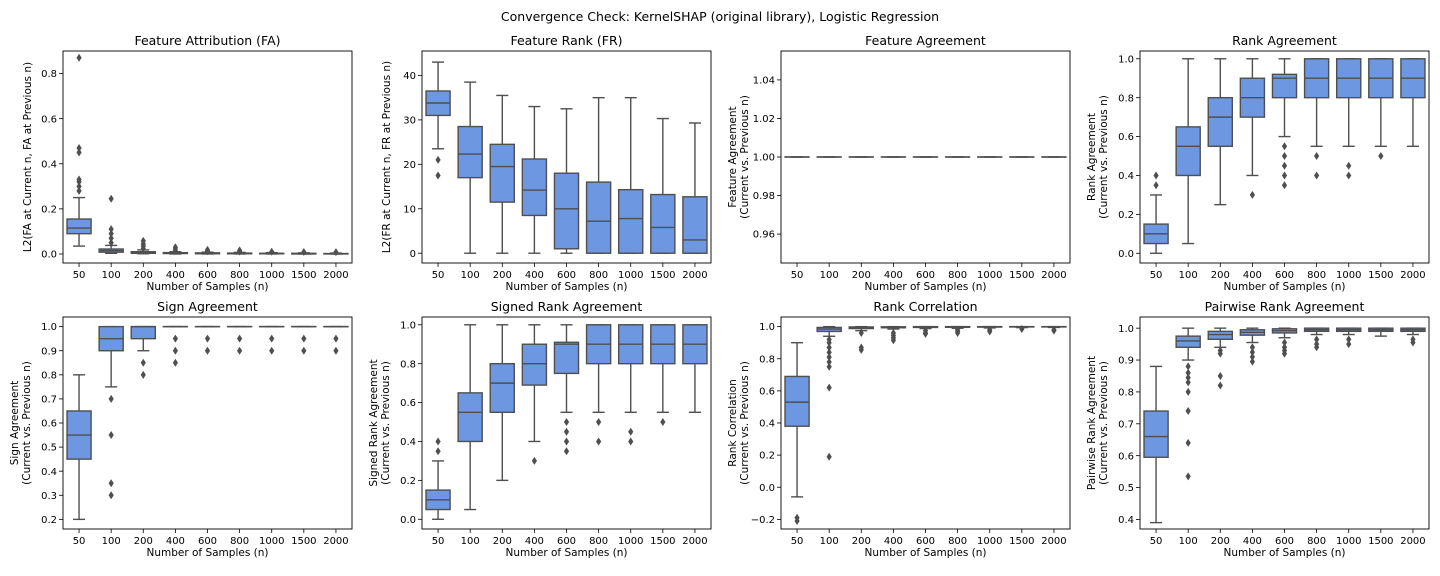 The width and height of the screenshot is (1440, 576). I want to click on subplot-title: Signed Rank Agreement, so click(567, 306).